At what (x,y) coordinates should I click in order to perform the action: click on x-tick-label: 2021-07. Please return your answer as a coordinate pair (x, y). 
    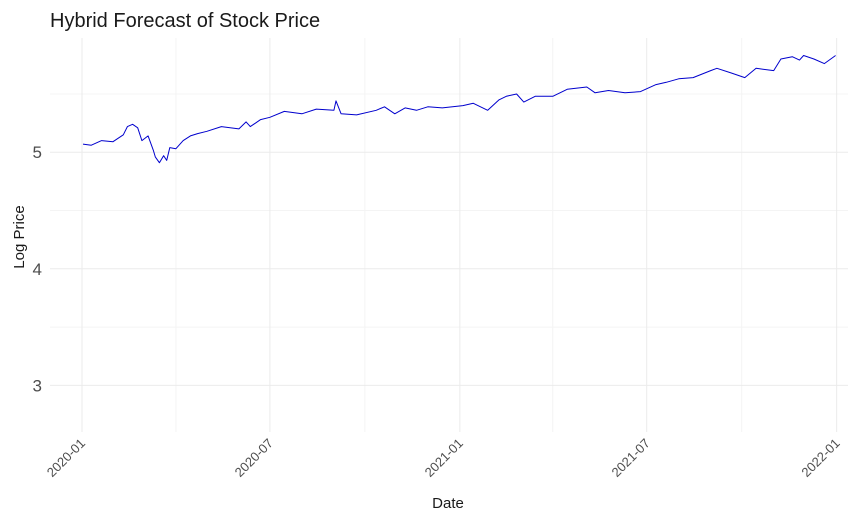
    Looking at the image, I should click on (630, 458).